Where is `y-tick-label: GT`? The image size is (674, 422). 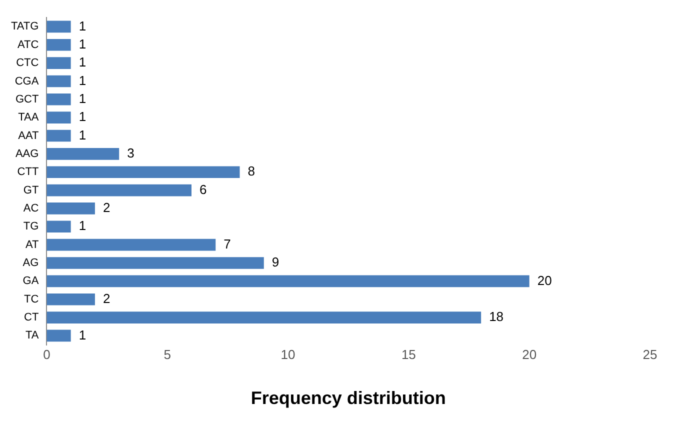
y-tick-label: GT is located at coordinates (31, 190).